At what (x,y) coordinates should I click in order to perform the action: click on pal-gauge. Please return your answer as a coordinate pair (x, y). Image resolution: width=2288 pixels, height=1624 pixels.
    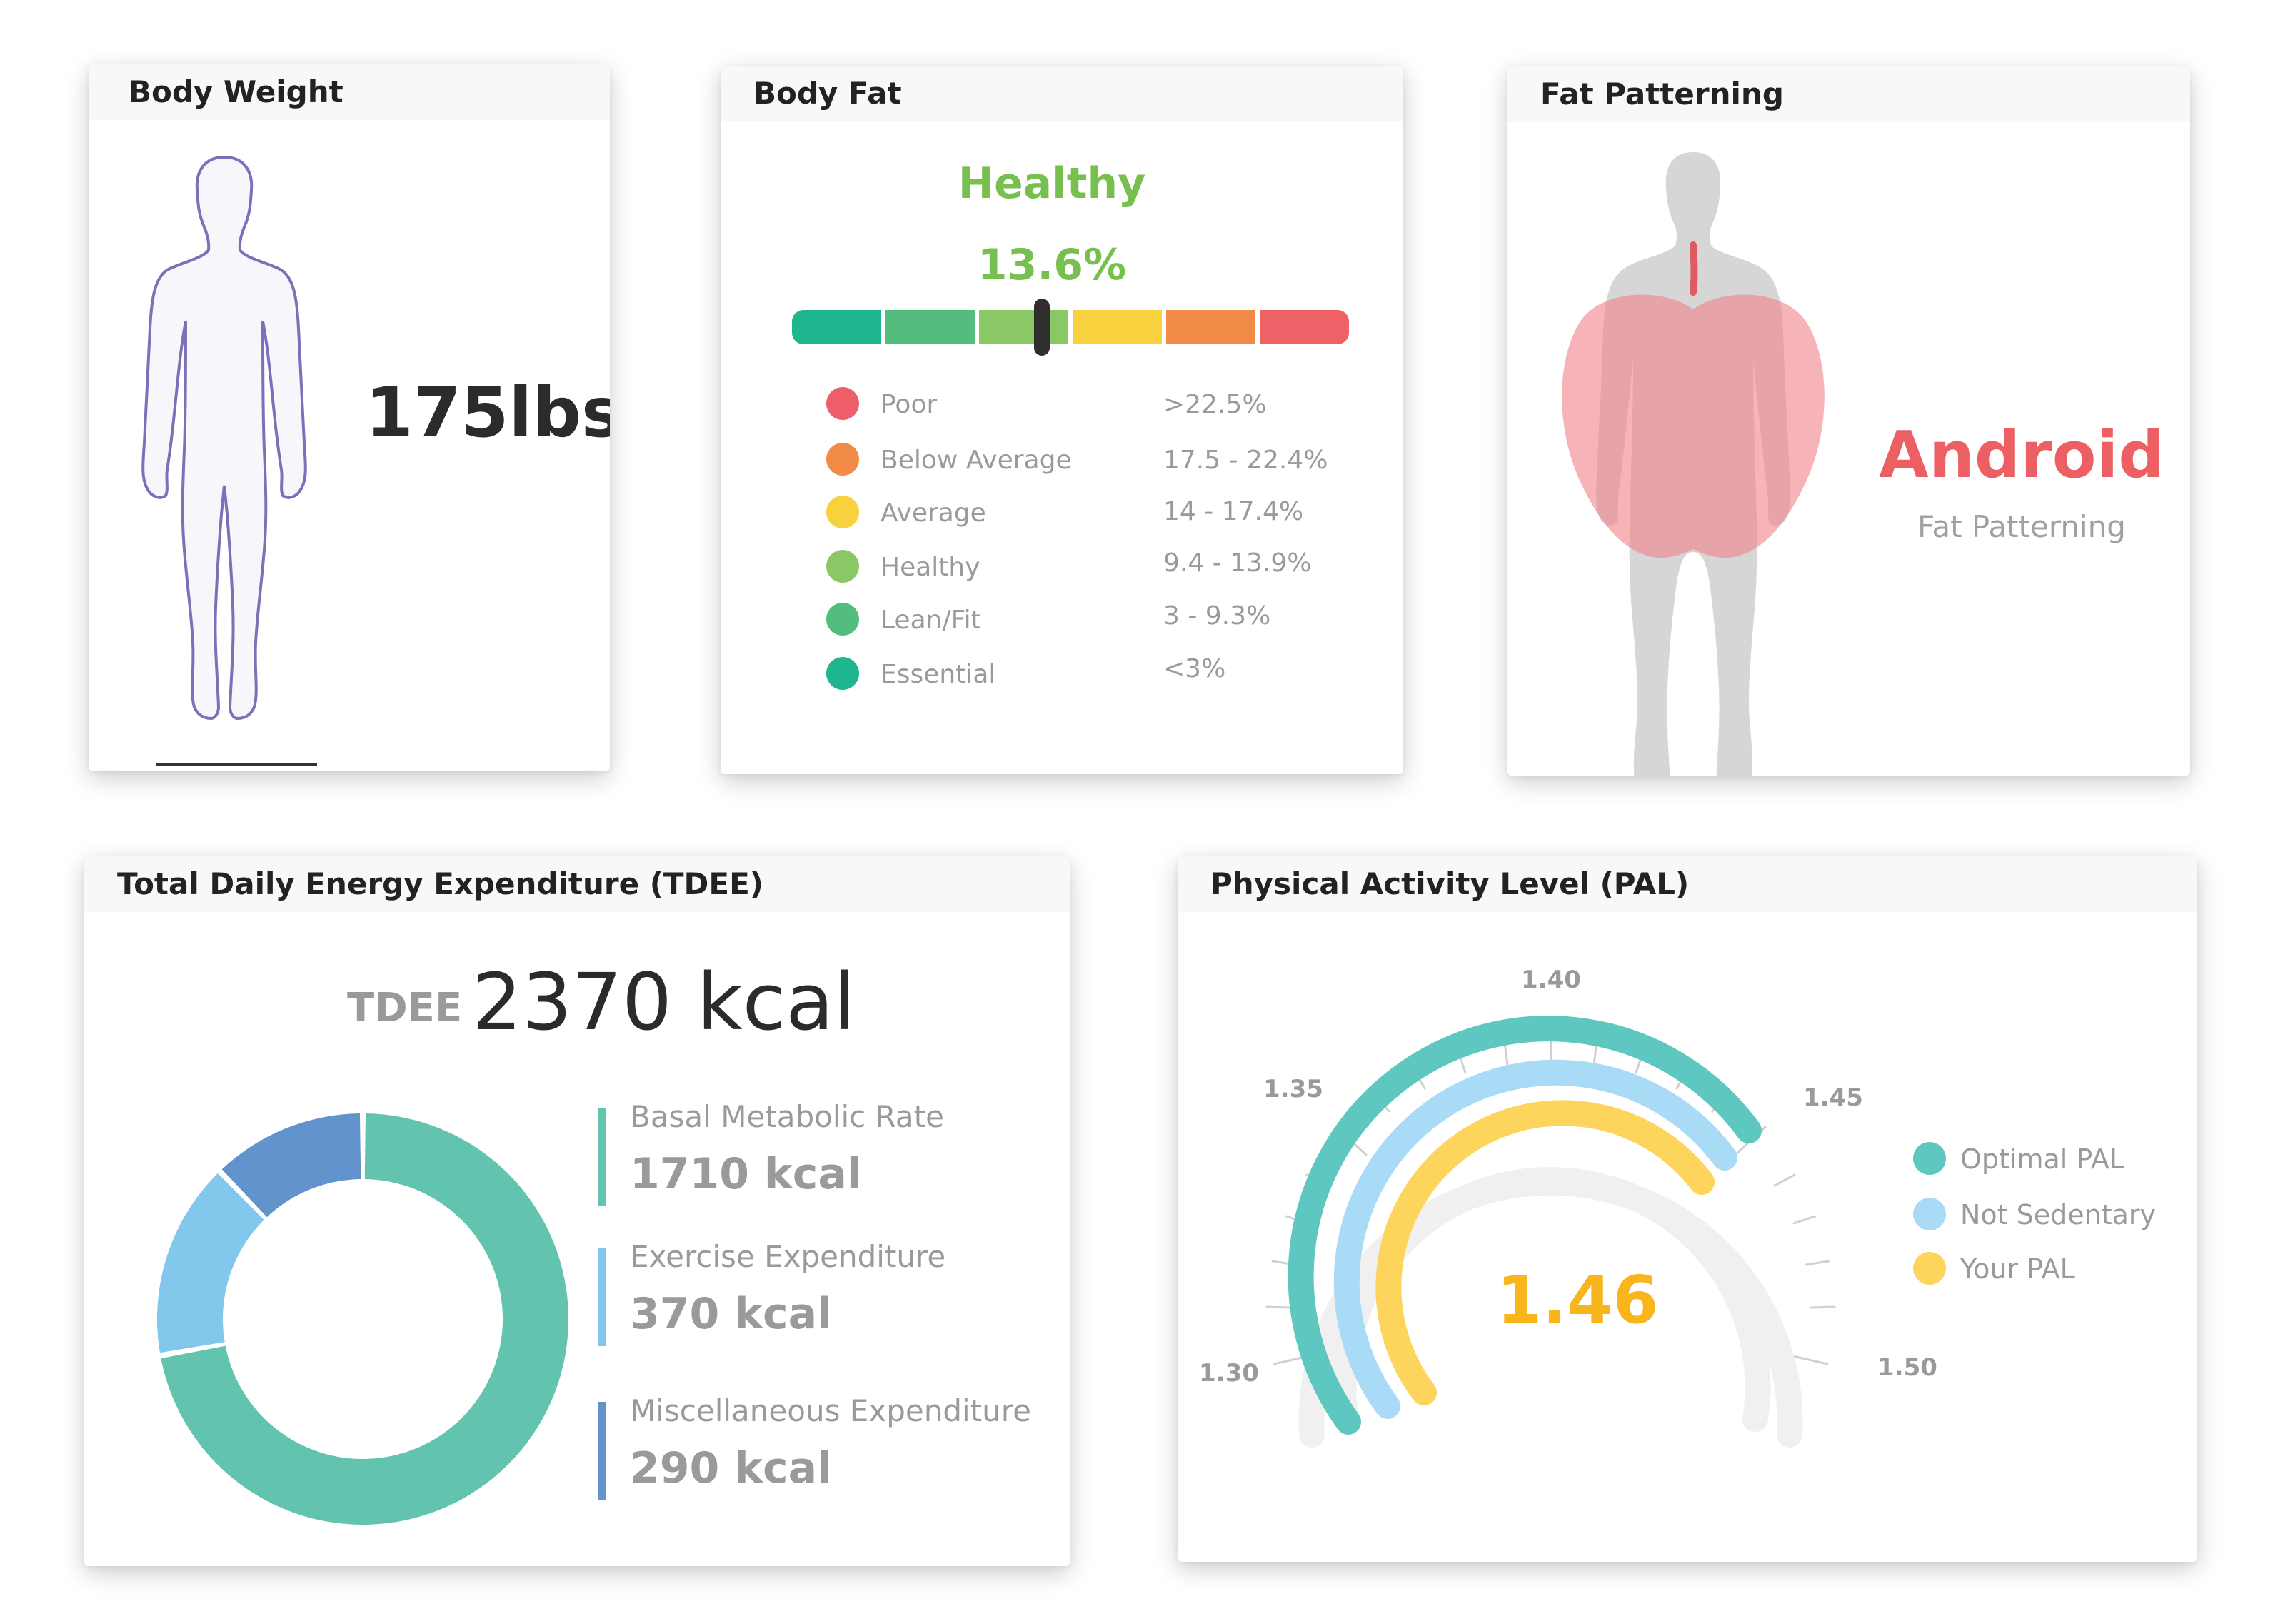
    Looking at the image, I should click on (1550, 1232).